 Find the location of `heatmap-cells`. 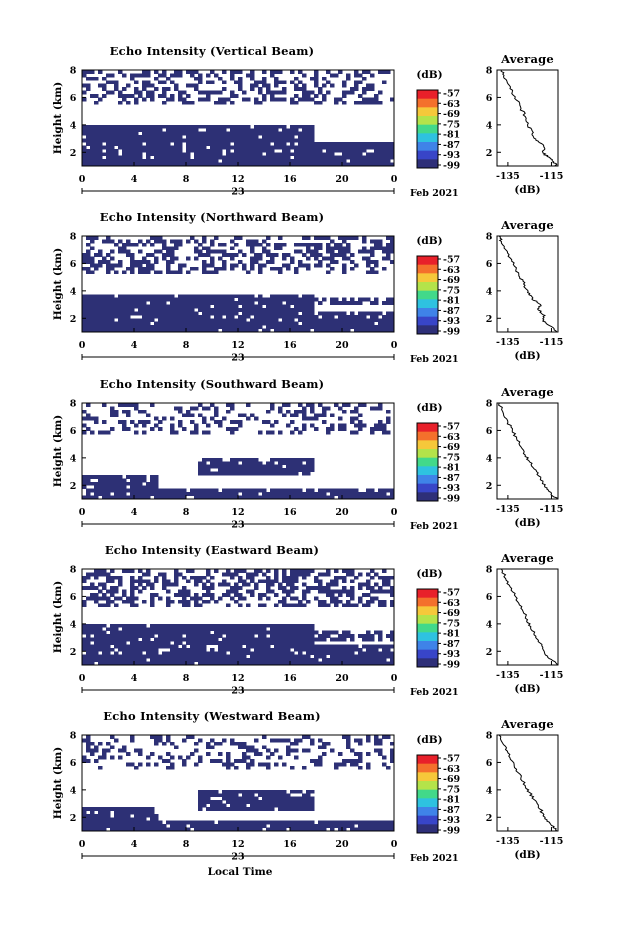

heatmap-cells is located at coordinates (238, 617).